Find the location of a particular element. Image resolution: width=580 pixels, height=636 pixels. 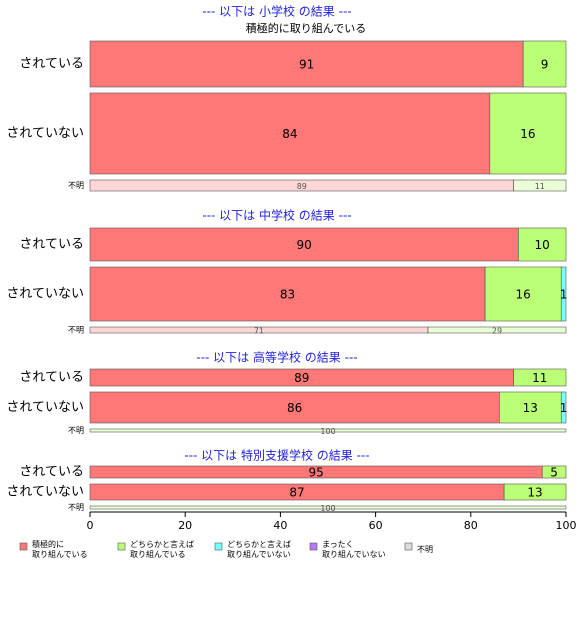

x-tick-label: 40 is located at coordinates (280, 525).